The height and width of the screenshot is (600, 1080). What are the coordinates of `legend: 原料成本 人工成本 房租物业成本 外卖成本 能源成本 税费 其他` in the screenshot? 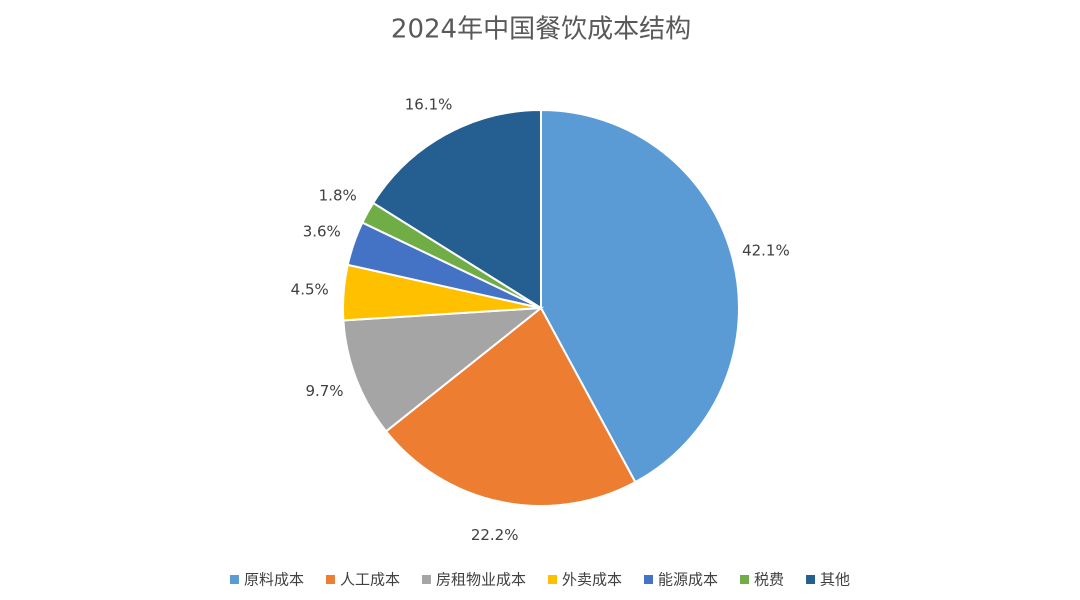 It's located at (539, 580).